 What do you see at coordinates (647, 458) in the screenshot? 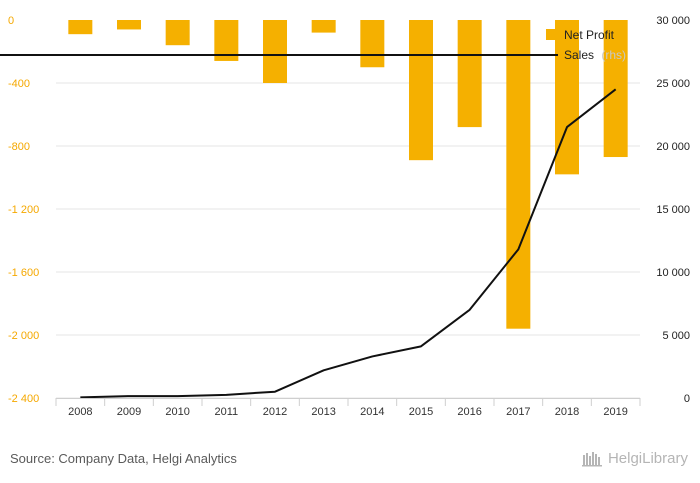
I see `brand-name: HelgiLibrary` at bounding box center [647, 458].